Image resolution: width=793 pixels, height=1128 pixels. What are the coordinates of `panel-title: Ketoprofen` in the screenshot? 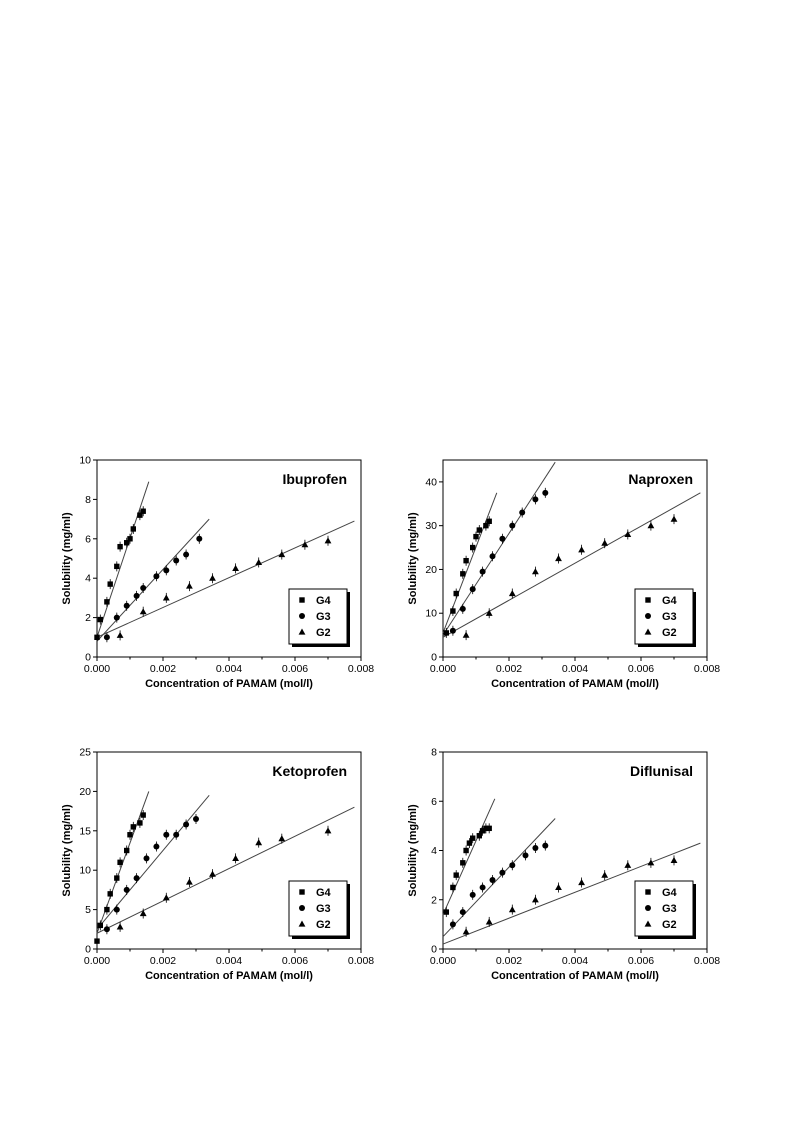 It's located at (309, 771).